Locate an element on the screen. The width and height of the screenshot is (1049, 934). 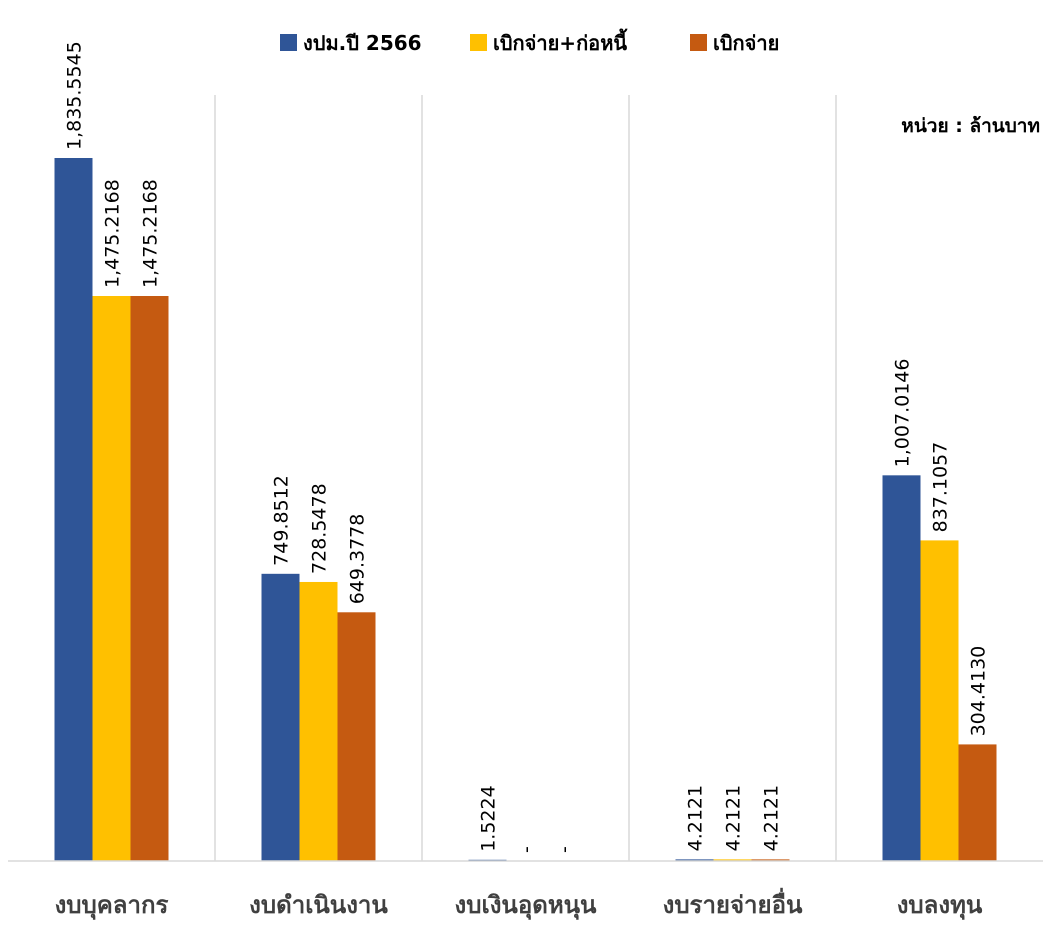
legend-label: งปม.ปี 2566 is located at coordinates (362, 43).